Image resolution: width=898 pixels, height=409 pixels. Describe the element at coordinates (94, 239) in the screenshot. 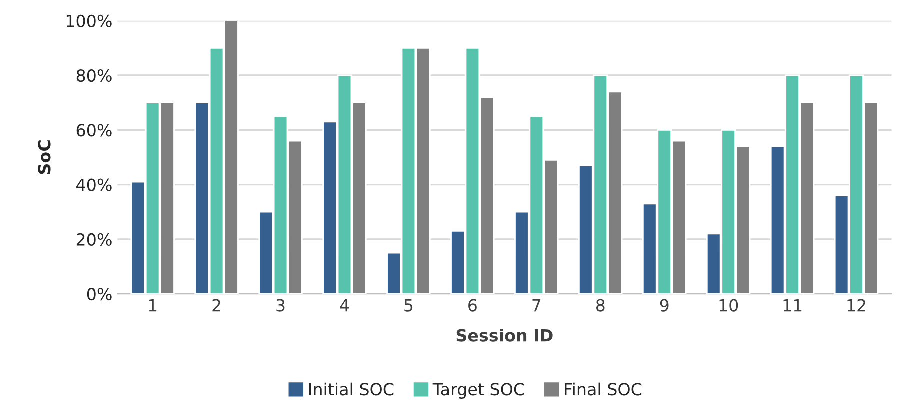

I see `y-tick-label: 20%` at that location.